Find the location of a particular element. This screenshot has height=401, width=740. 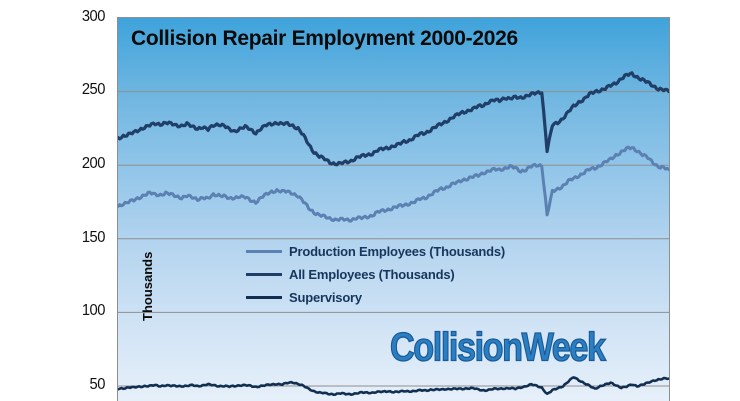

y-tick-300: 300 is located at coordinates (93, 16).